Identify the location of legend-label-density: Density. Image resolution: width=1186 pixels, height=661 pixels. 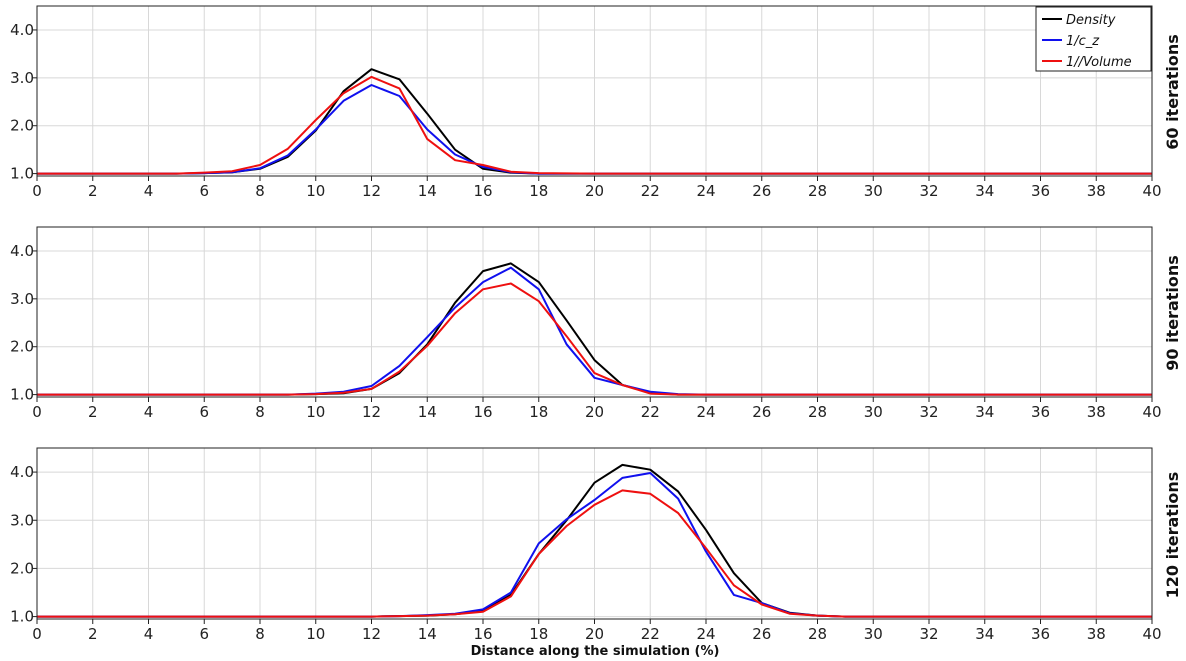
(1091, 20).